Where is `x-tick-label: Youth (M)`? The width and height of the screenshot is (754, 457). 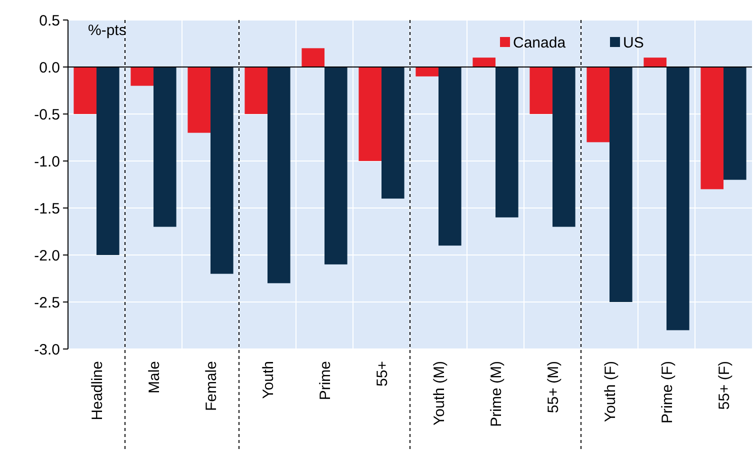
x-tick-label: Youth (M) is located at coordinates (439, 393).